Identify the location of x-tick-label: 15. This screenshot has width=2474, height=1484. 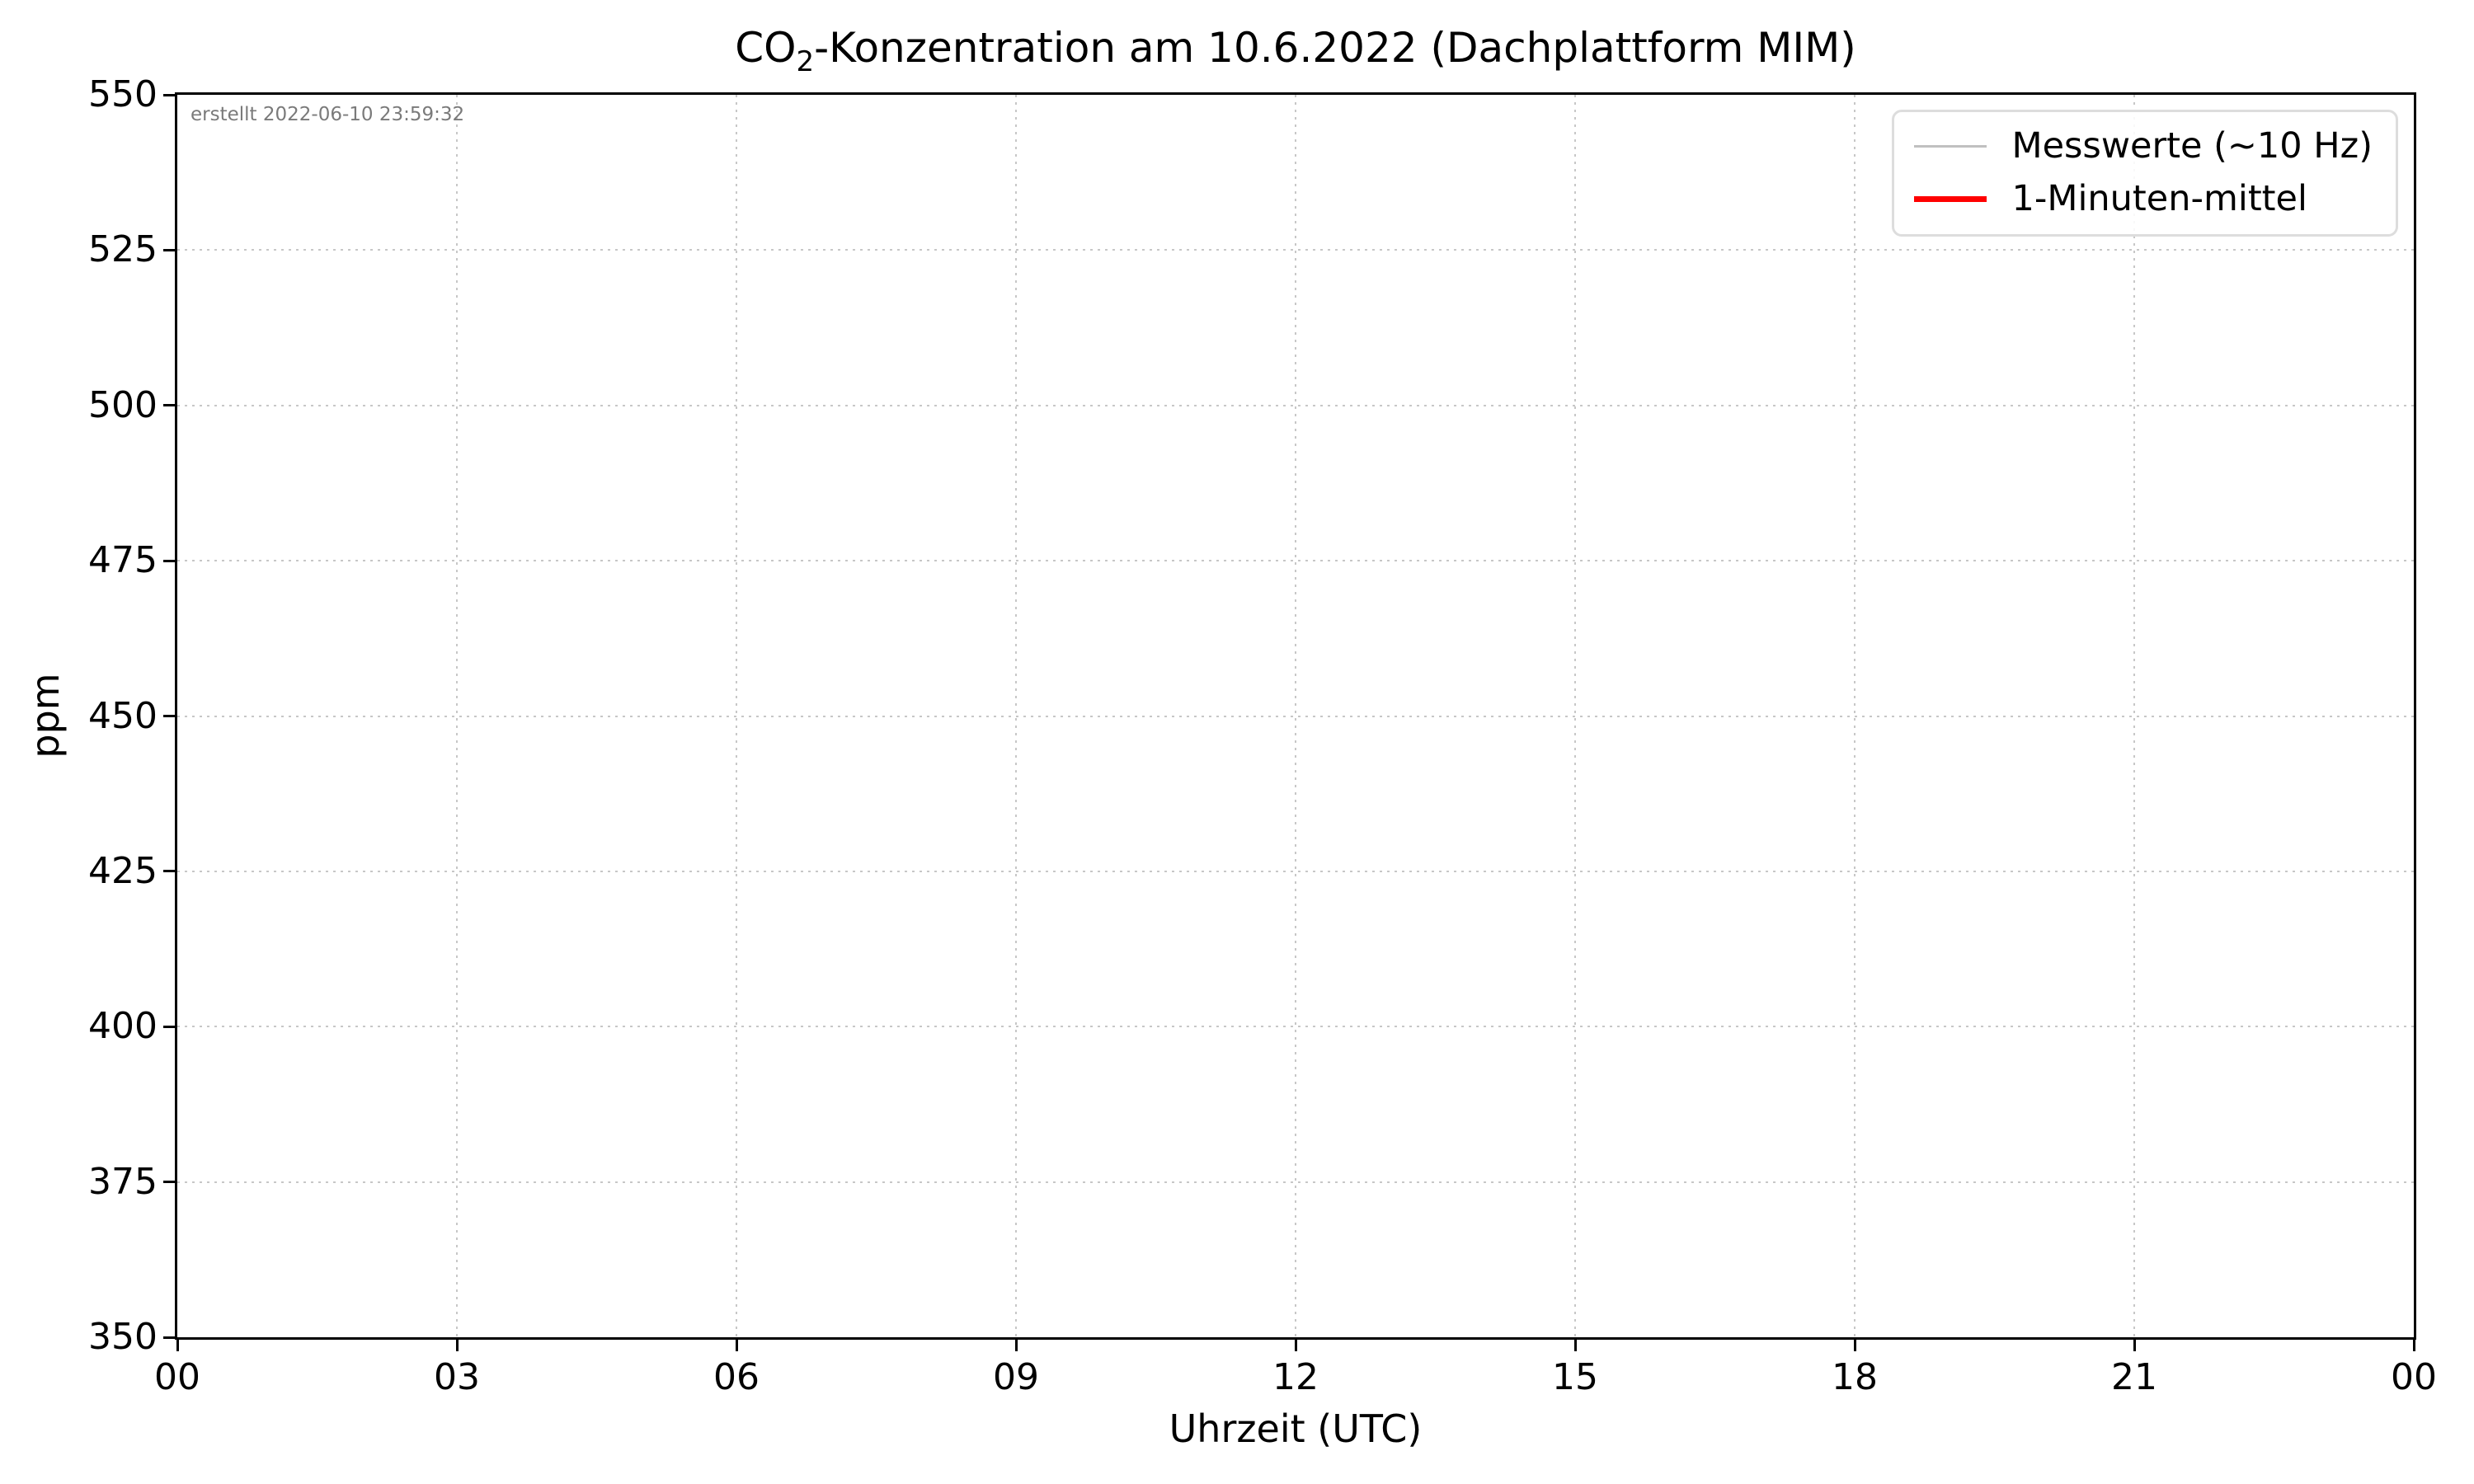
(1575, 1377).